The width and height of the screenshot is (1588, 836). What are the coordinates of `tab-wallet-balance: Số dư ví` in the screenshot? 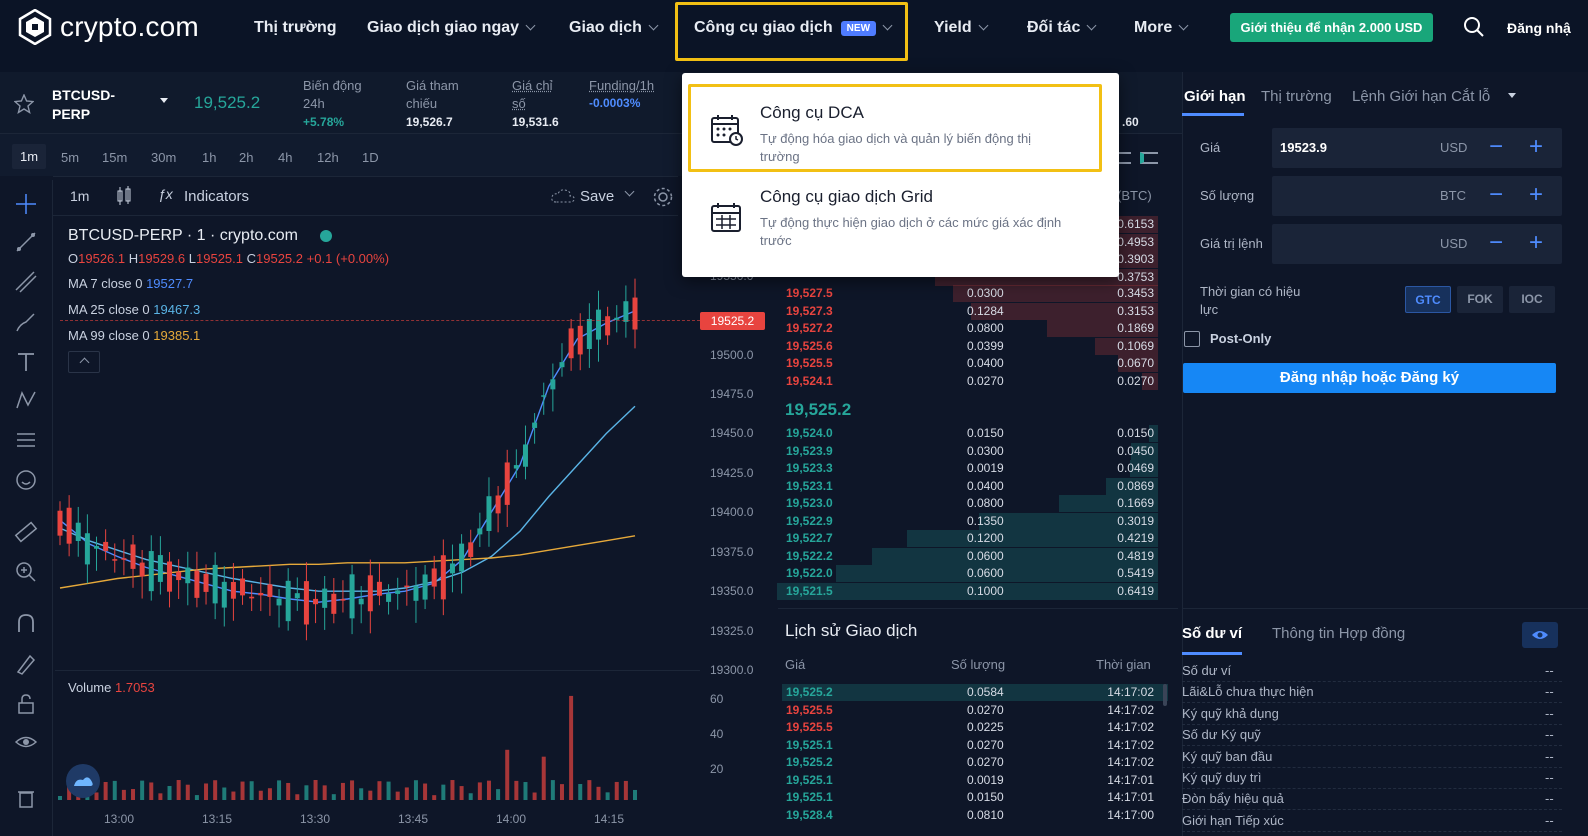 It's located at (1212, 633).